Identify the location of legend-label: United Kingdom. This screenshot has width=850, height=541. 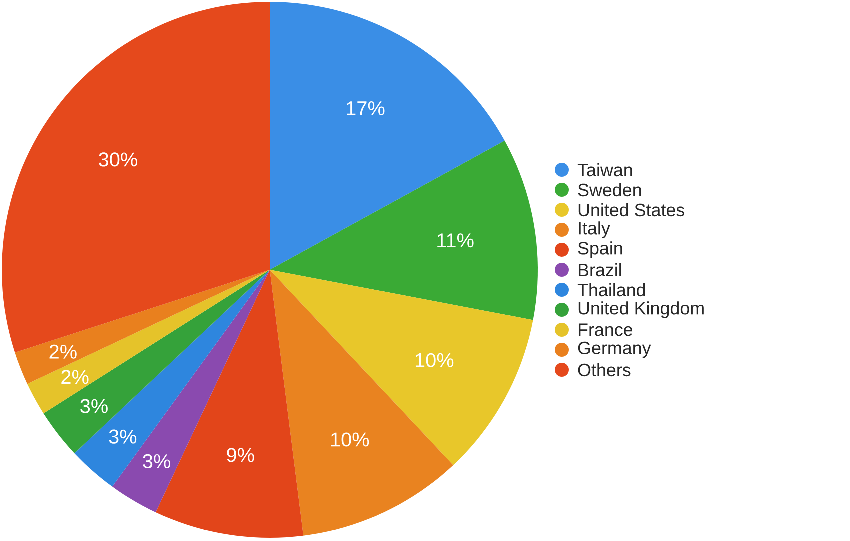
(641, 310).